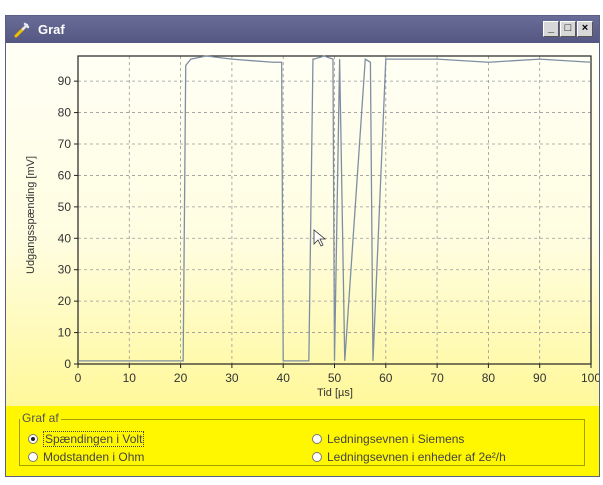  I want to click on radio-siemens, so click(317, 438).